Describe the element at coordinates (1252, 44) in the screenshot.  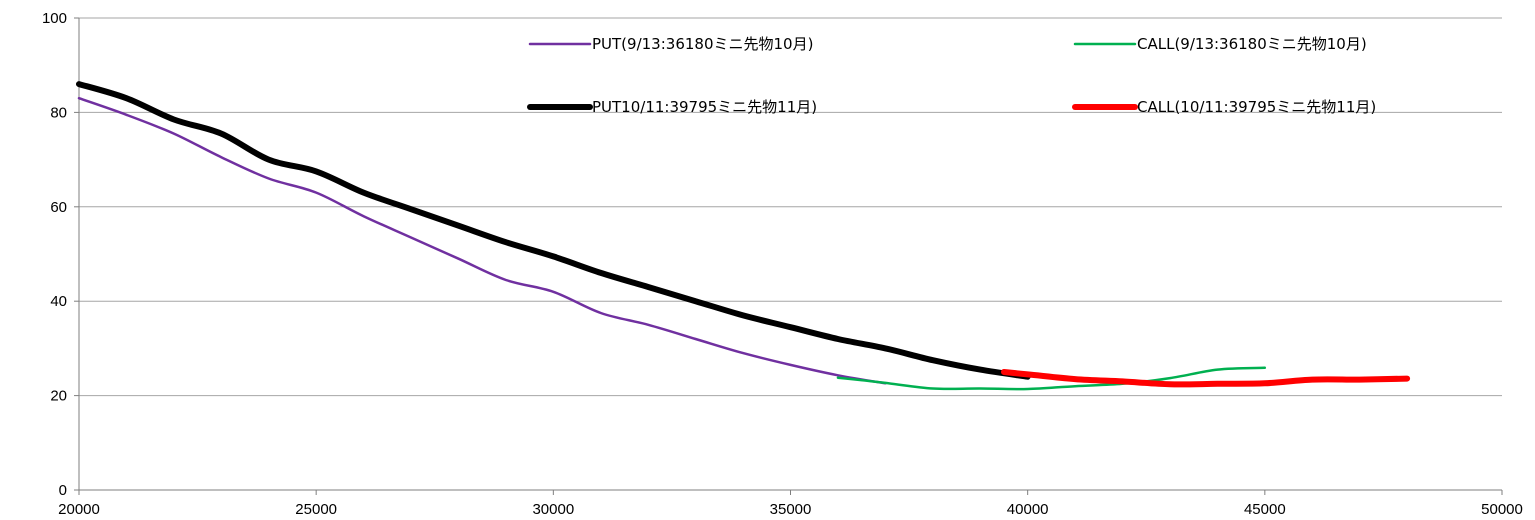
I see `legend-label-2: CALL(9/13:36180ミニ先物10月)` at that location.